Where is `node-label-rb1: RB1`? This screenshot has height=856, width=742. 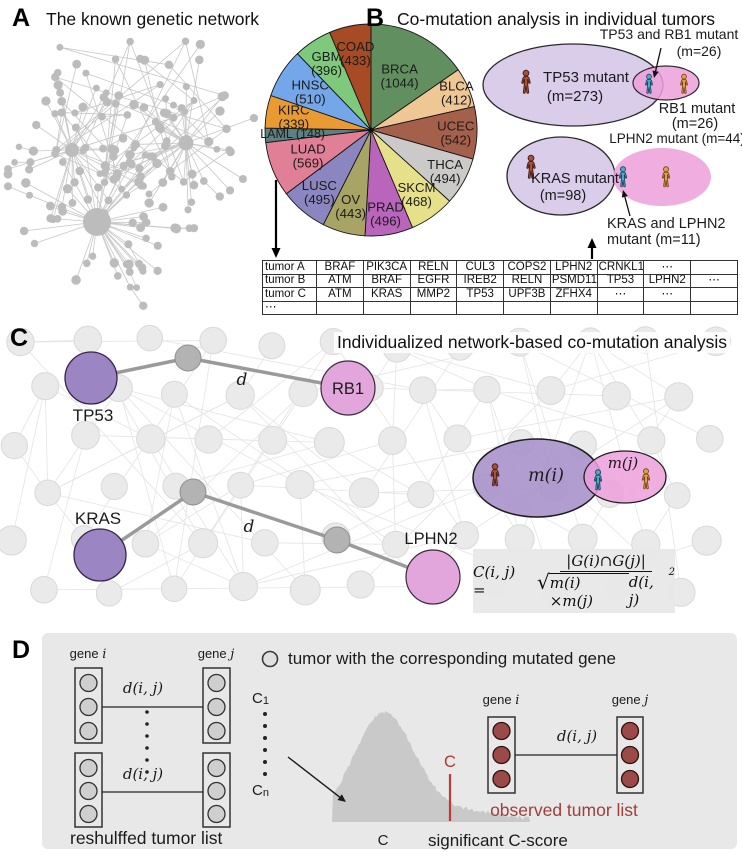 node-label-rb1: RB1 is located at coordinates (348, 389).